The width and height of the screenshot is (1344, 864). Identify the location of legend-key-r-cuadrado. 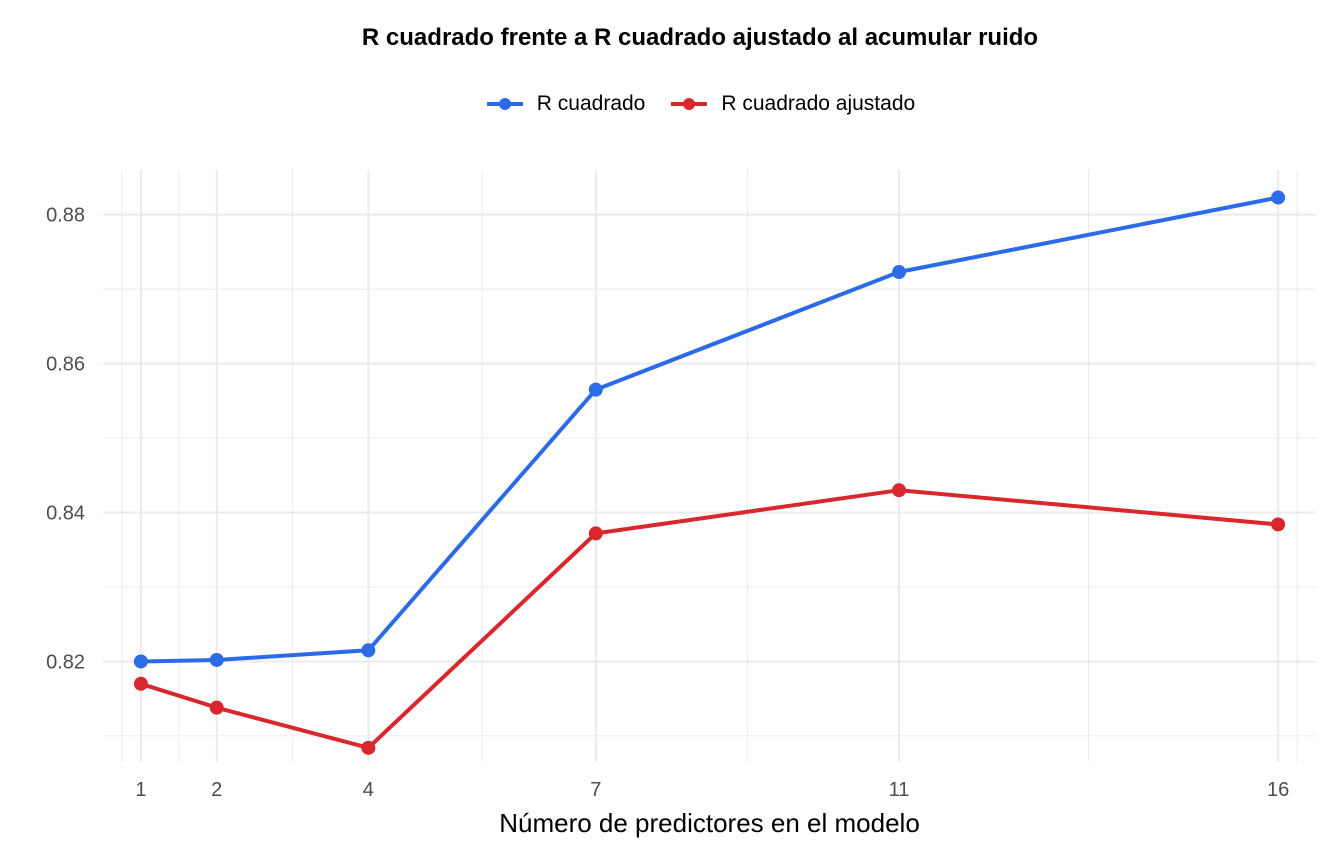
(504, 104).